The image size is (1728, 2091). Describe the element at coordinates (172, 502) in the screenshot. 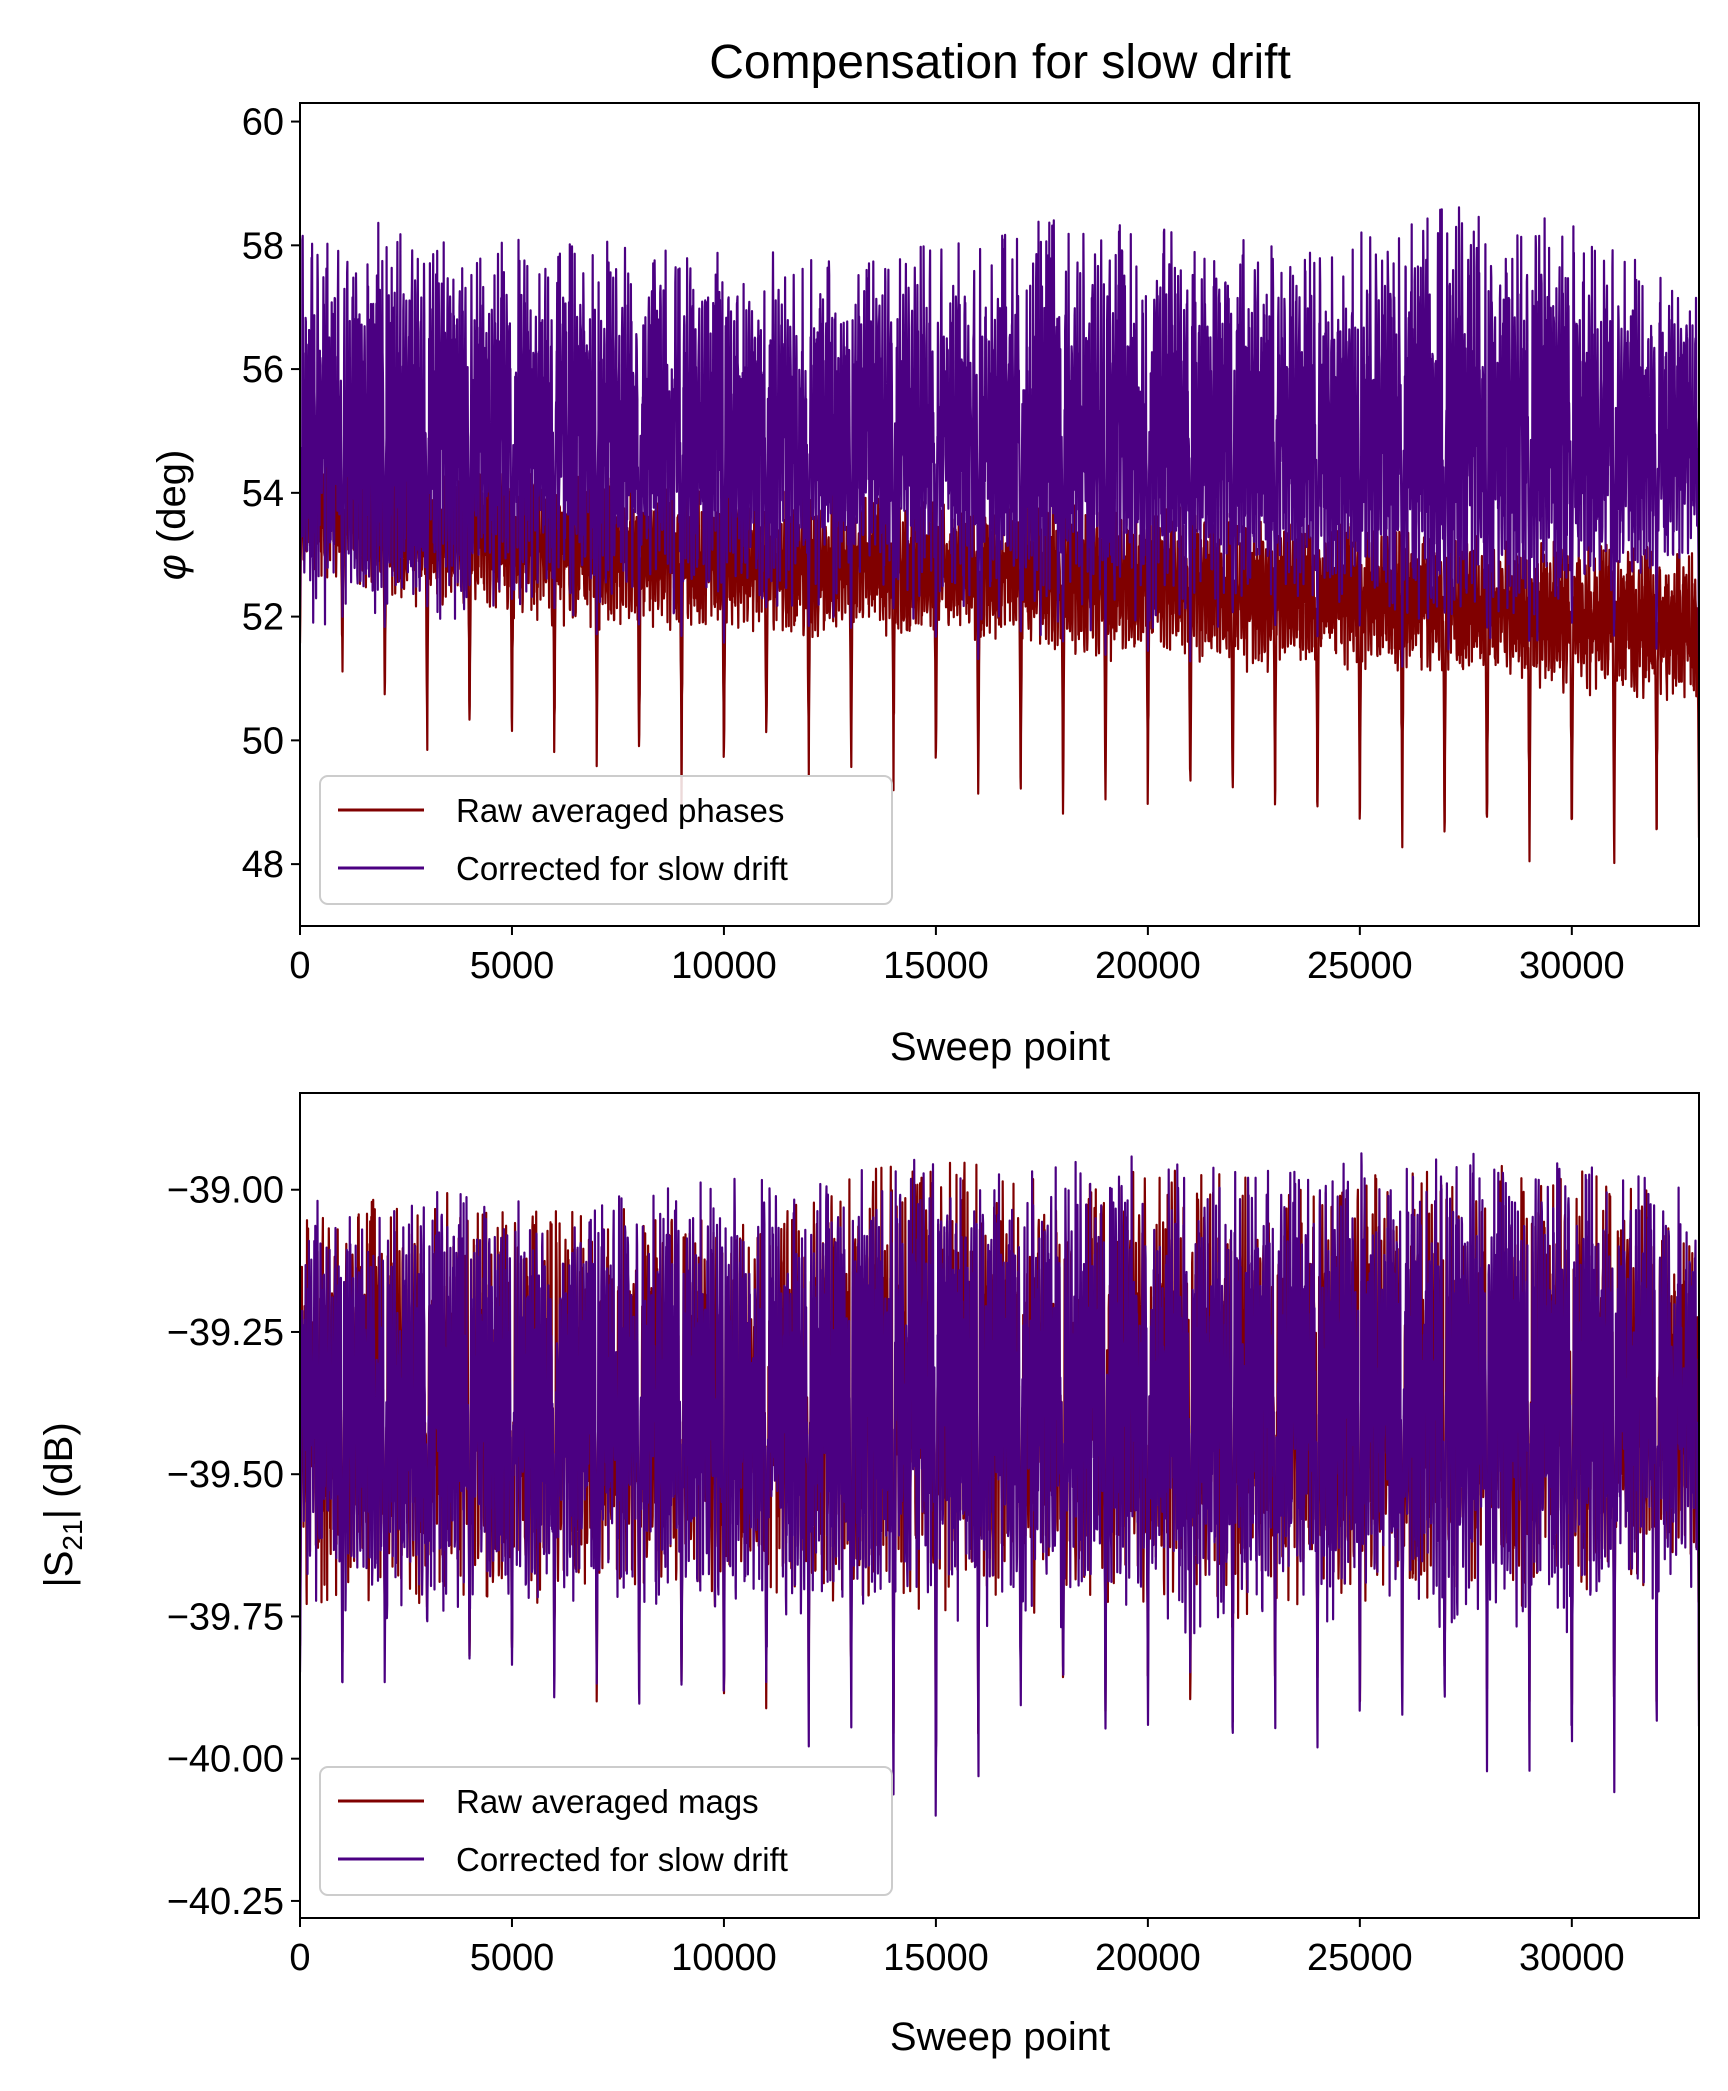

I see `phase-y-axis-unit: (deg)` at that location.